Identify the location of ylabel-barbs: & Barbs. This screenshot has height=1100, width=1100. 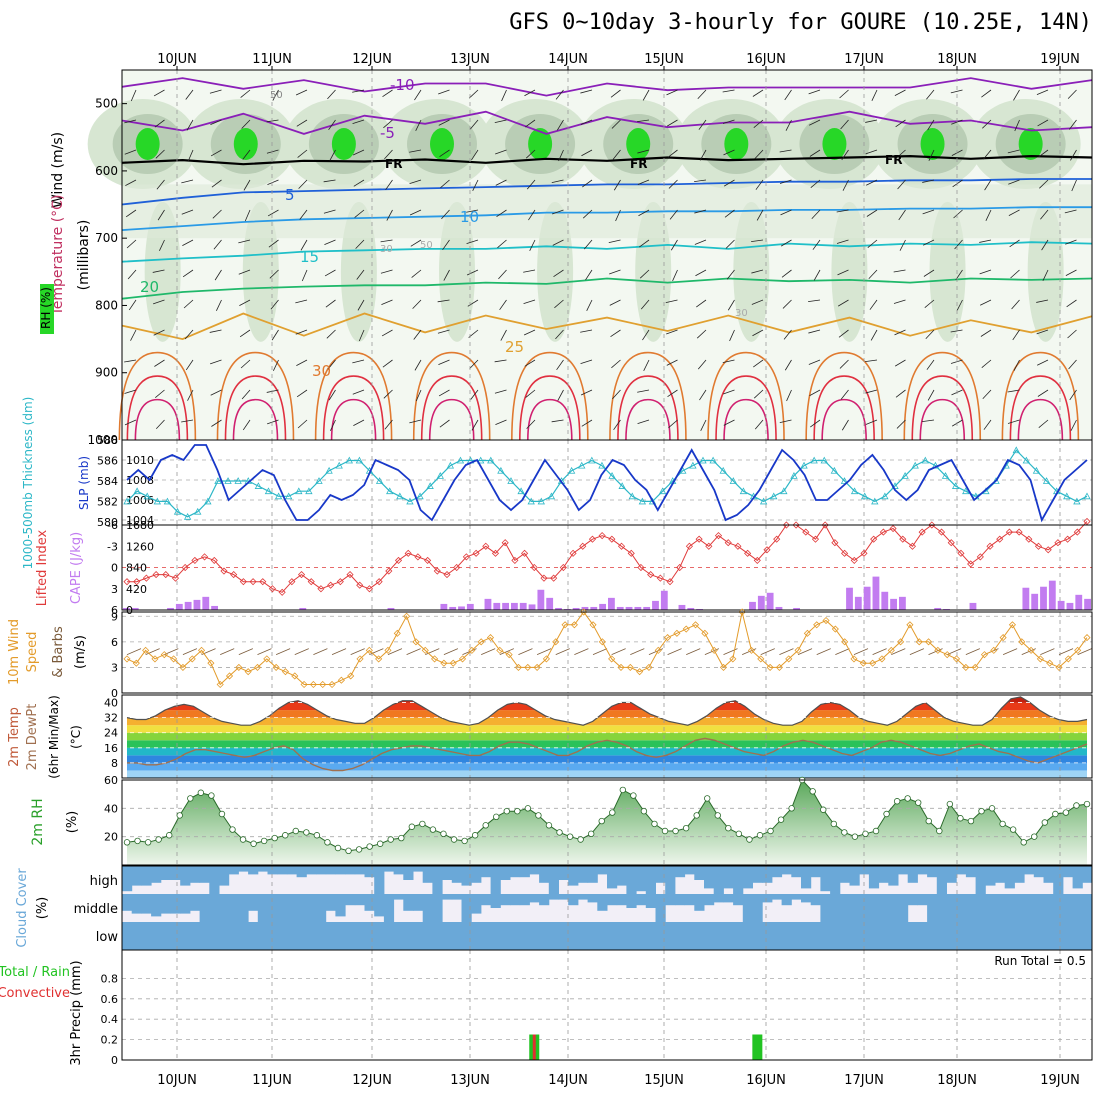
(58, 652).